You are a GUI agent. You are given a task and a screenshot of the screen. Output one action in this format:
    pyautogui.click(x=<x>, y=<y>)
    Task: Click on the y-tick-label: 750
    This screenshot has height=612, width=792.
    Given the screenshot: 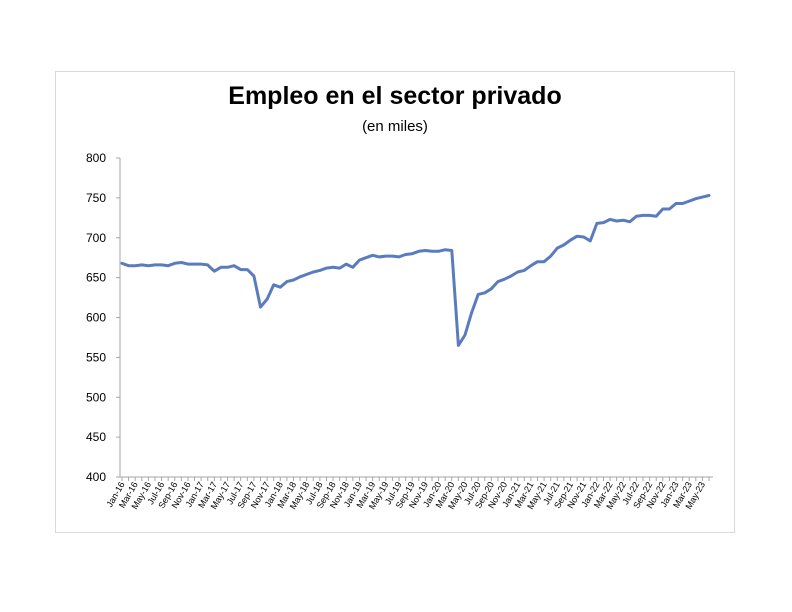 What is the action you would take?
    pyautogui.click(x=96, y=198)
    